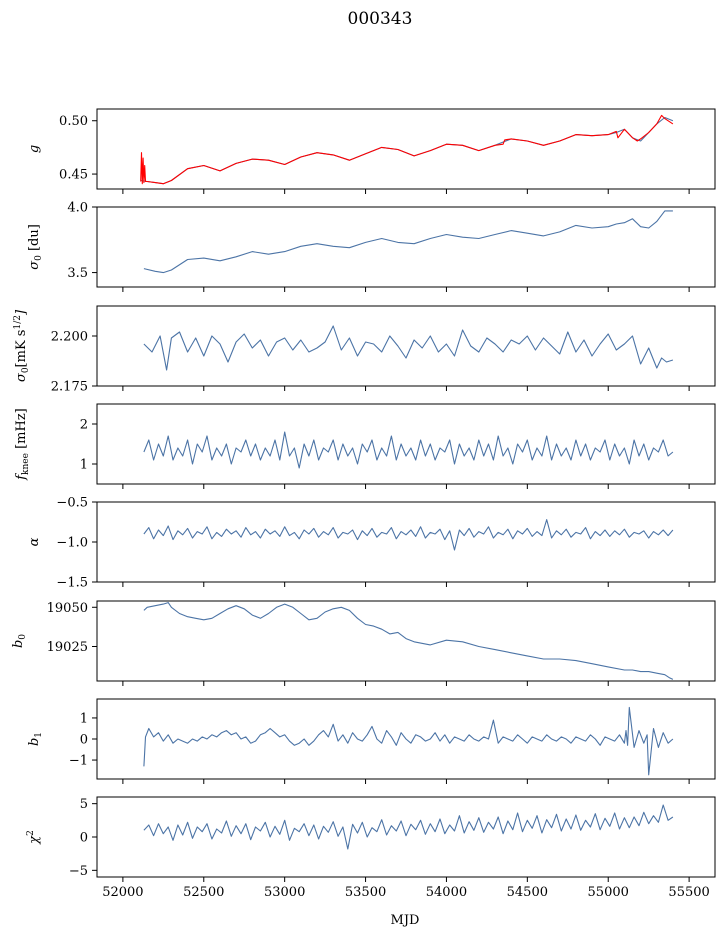 The image size is (725, 936). Describe the element at coordinates (78, 871) in the screenshot. I see `y-tick-label: −5` at that location.